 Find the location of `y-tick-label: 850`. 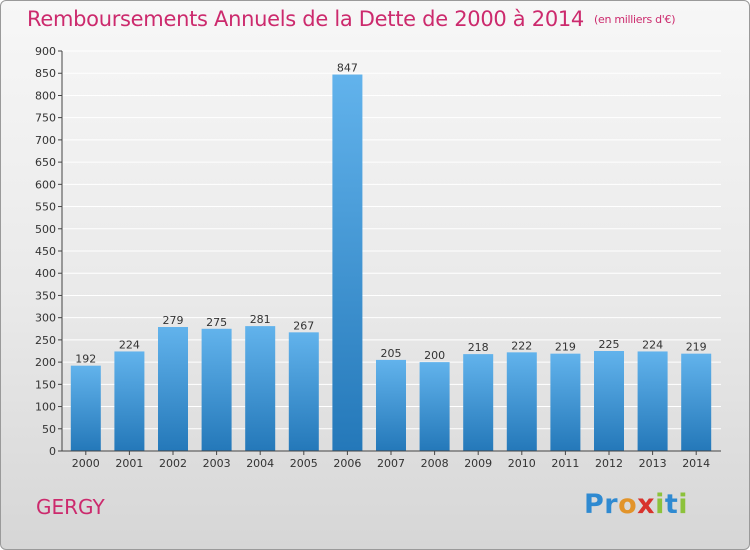

y-tick-label: 850 is located at coordinates (45, 73).